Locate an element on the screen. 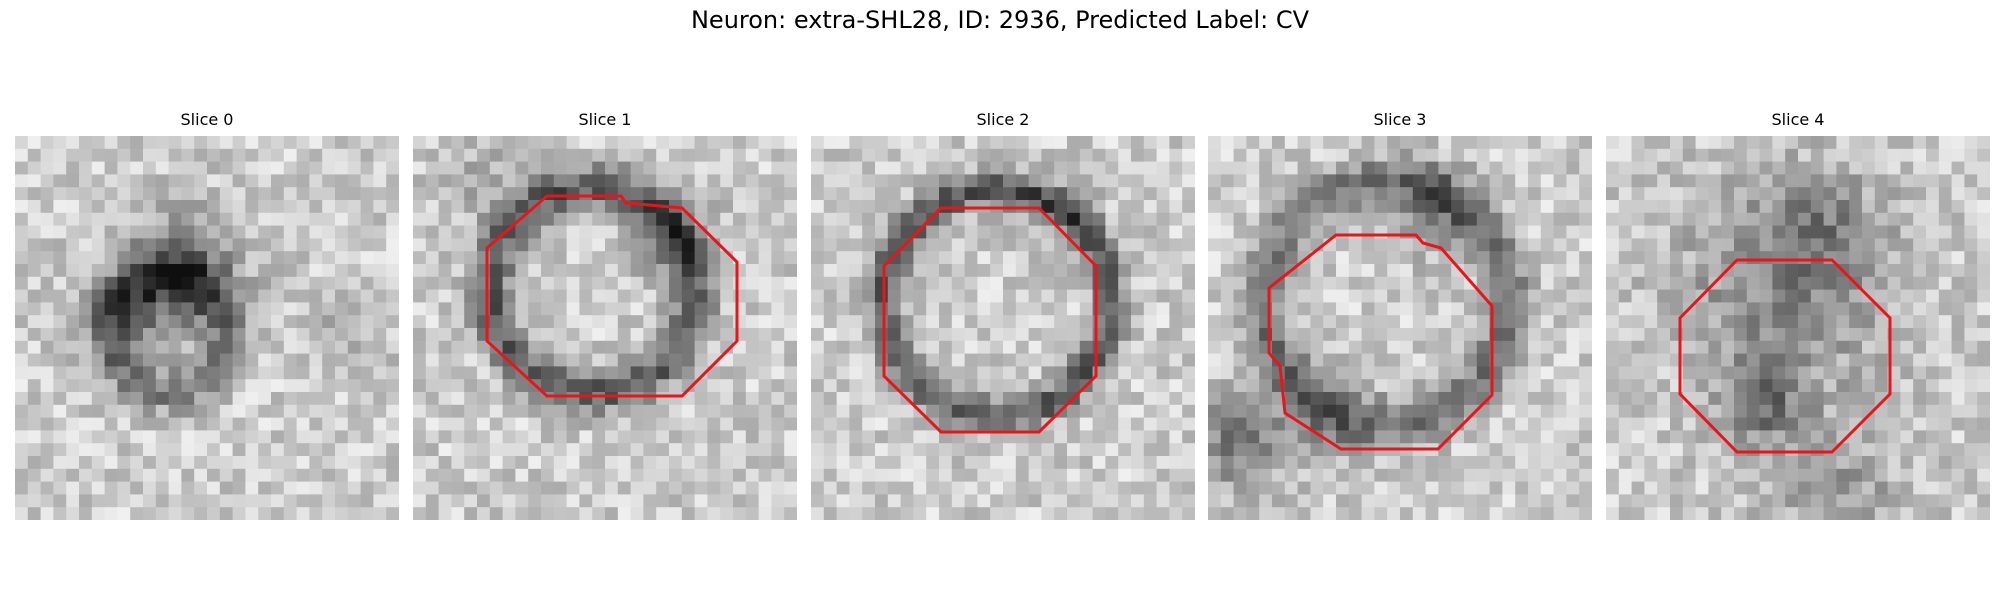 The height and width of the screenshot is (600, 2000). slice-panel: Slice 3 is located at coordinates (1400, 314).